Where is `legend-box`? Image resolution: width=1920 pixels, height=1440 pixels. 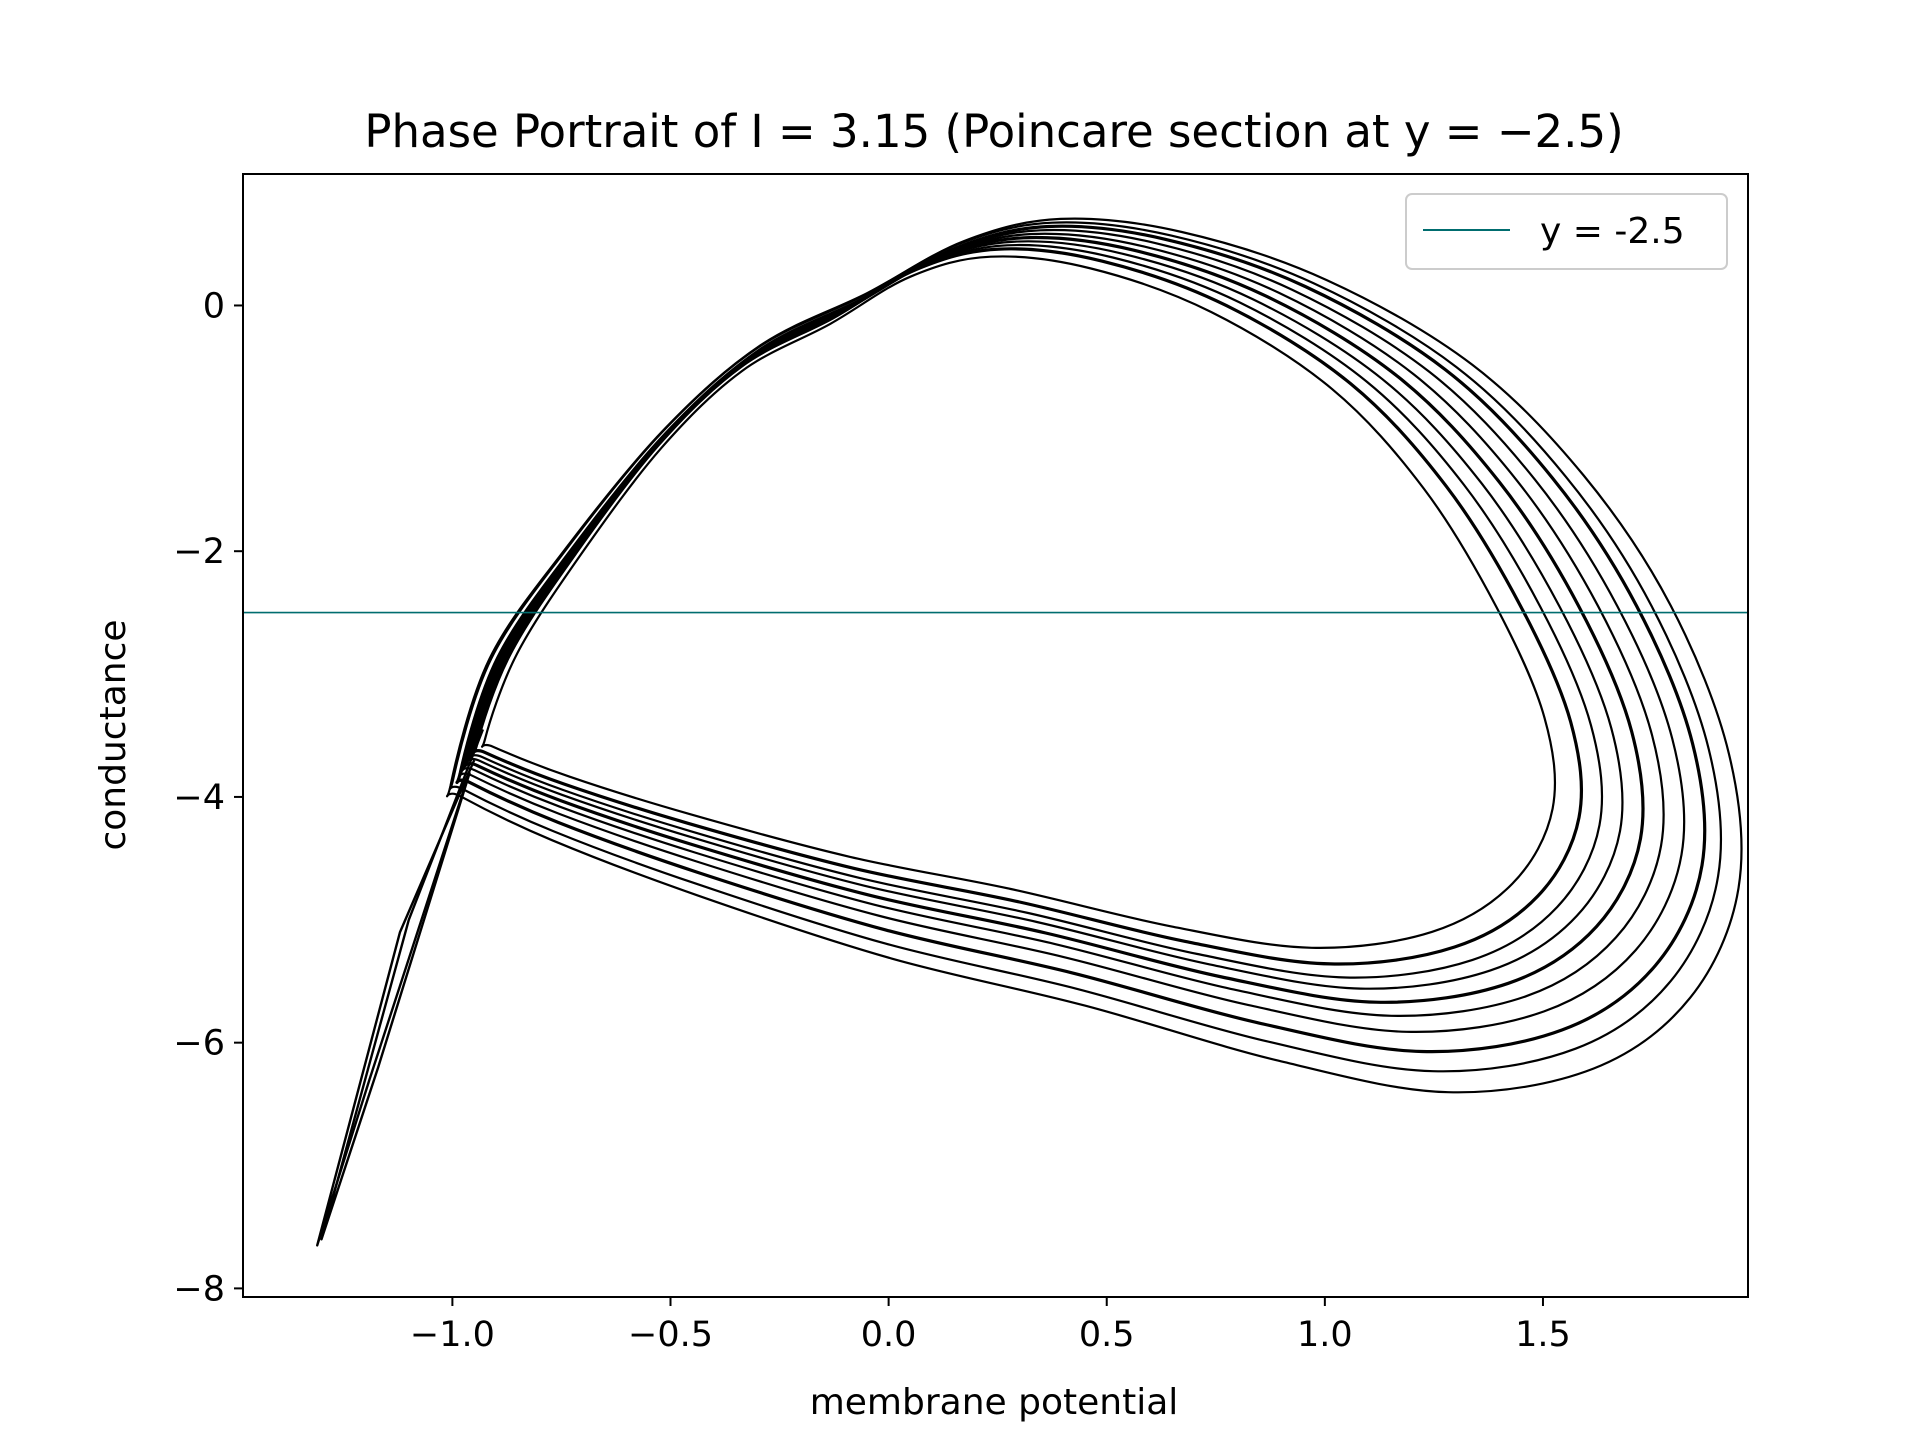 legend-box is located at coordinates (1566, 231).